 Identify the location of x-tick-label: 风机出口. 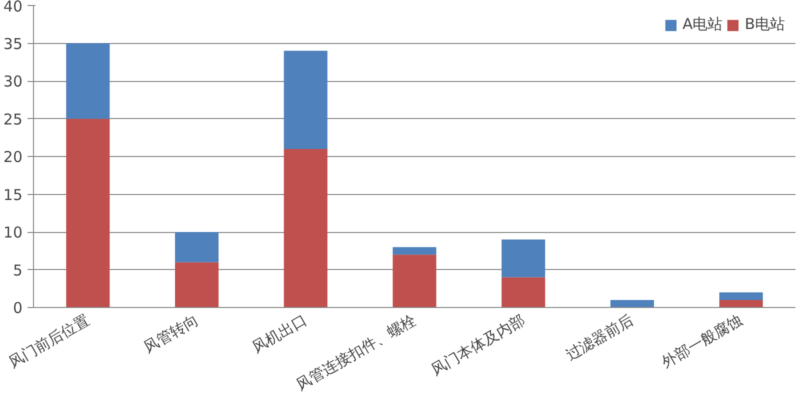
(279, 333).